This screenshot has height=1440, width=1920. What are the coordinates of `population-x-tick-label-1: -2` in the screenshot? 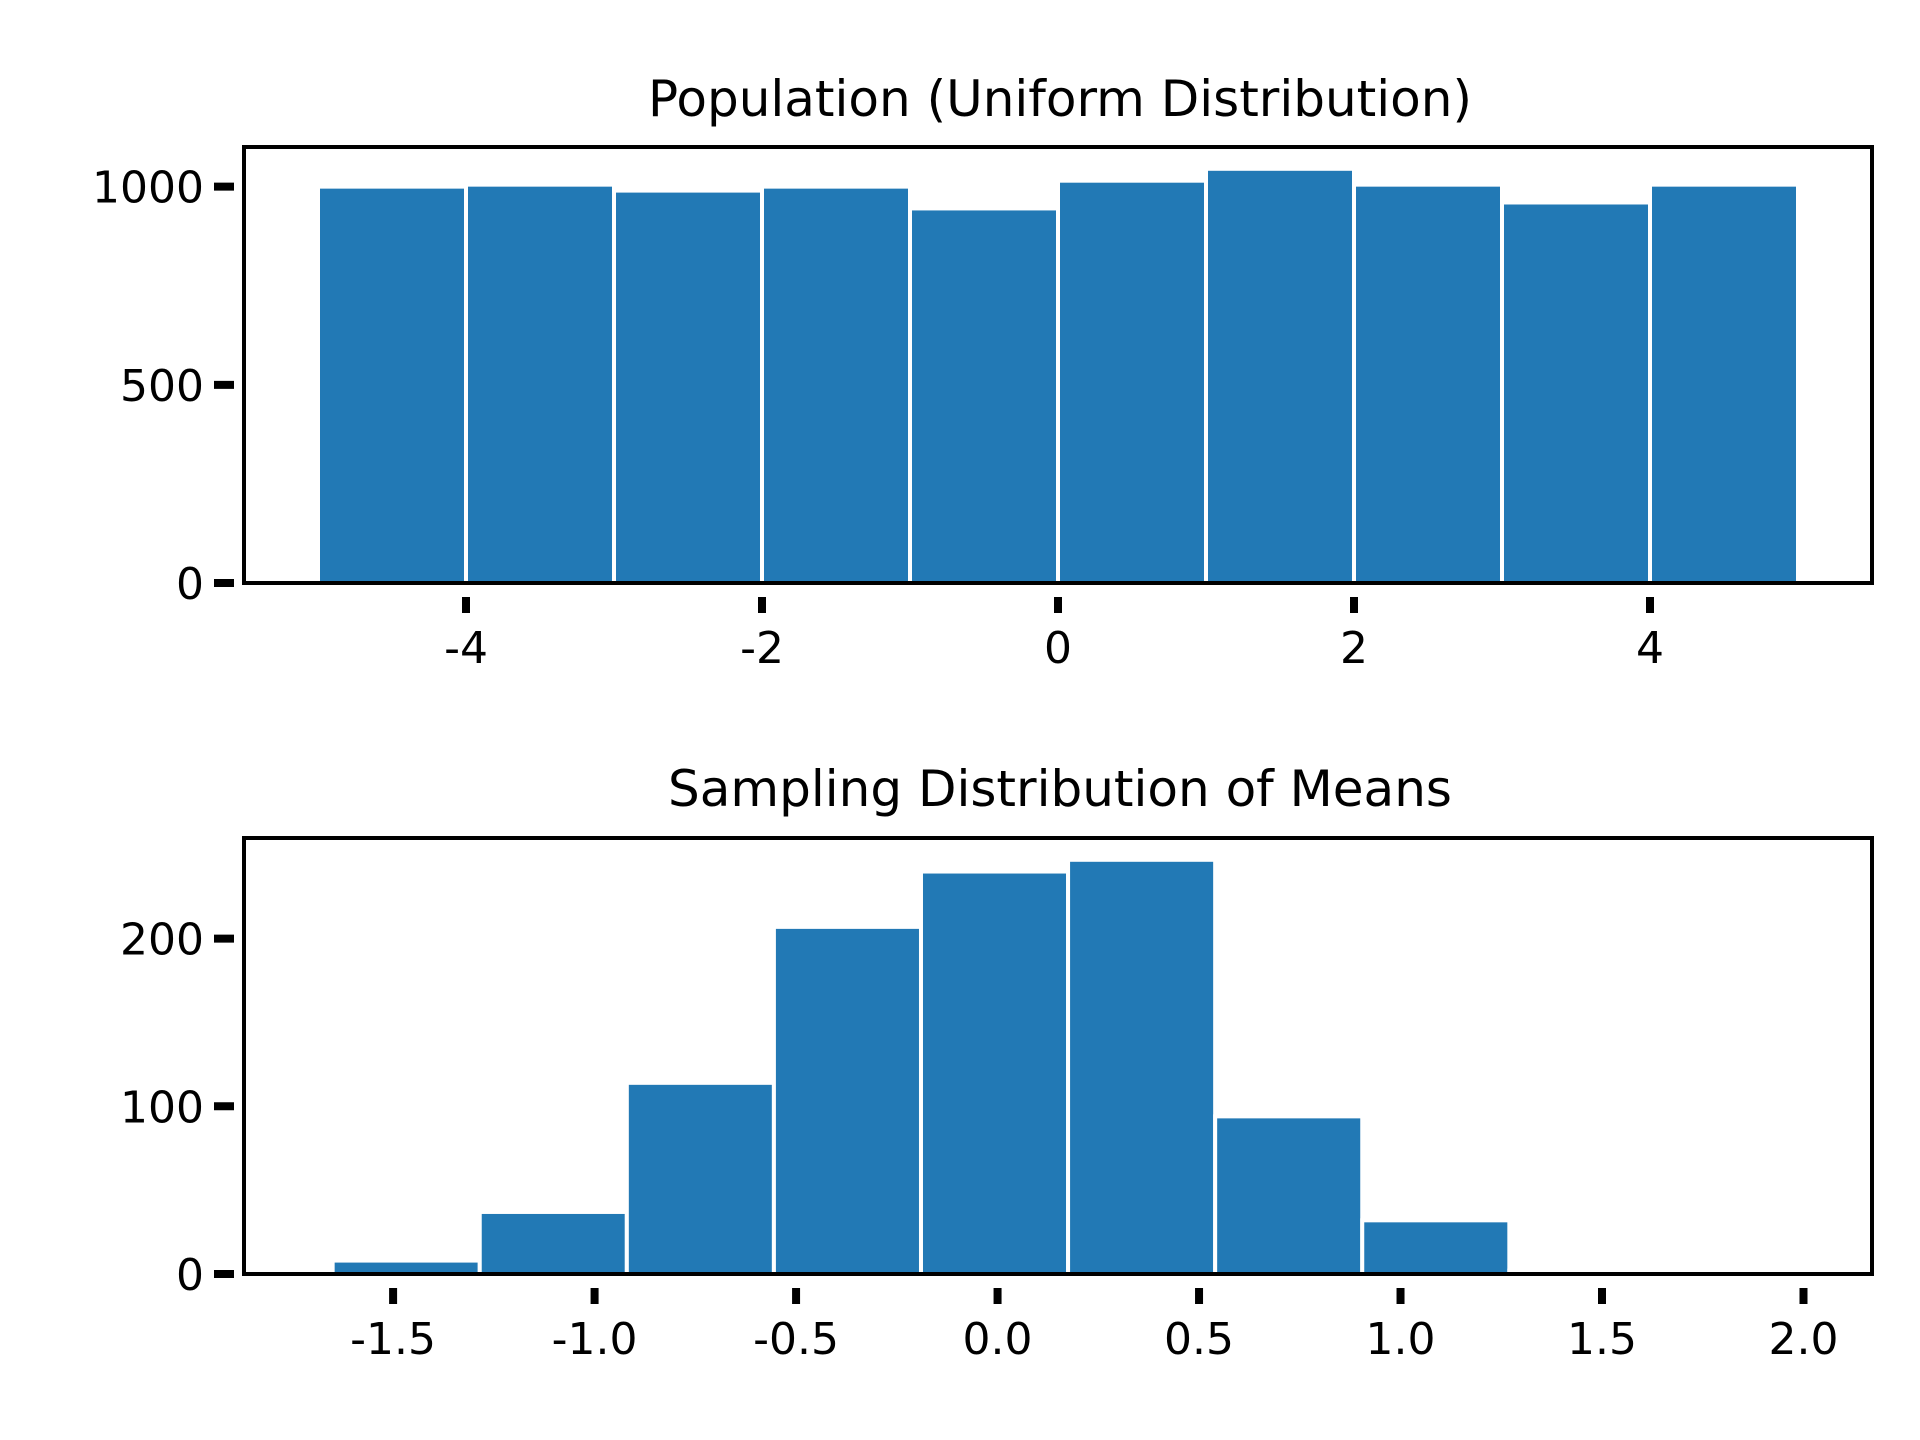 It's located at (762, 648).